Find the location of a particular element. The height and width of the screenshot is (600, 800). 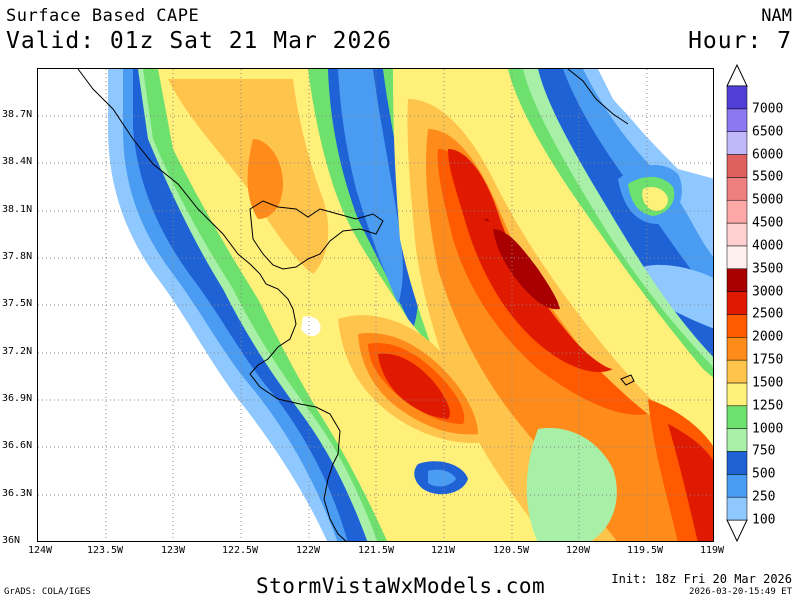

colorbar-top-arrow is located at coordinates (737, 75).